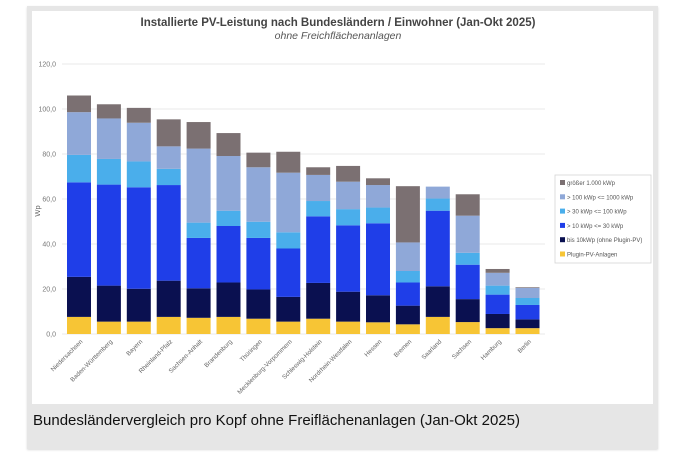 This screenshot has height=460, width=690. I want to click on y-axis-label: Wp, so click(37, 210).